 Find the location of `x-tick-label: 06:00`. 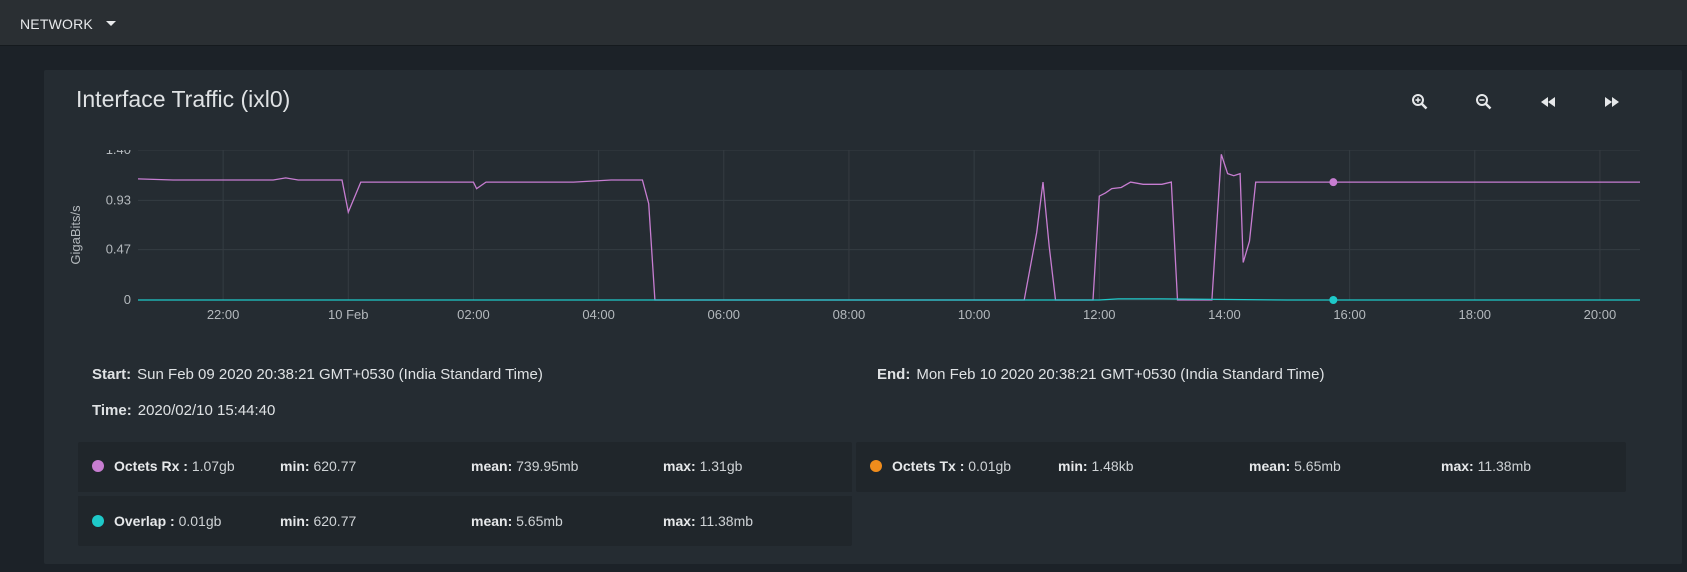

x-tick-label: 06:00 is located at coordinates (724, 314).